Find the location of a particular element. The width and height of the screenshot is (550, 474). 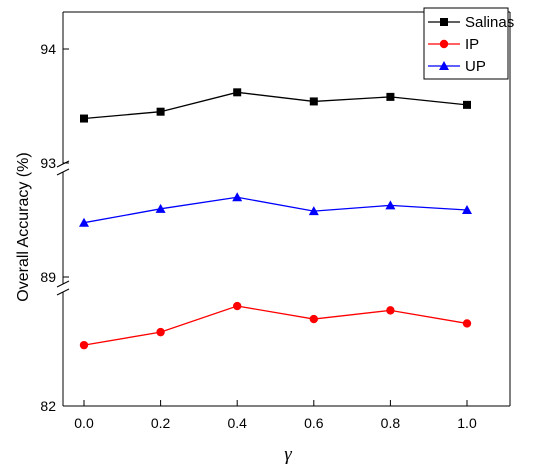

y-tick-label: 94 is located at coordinates (48, 49).